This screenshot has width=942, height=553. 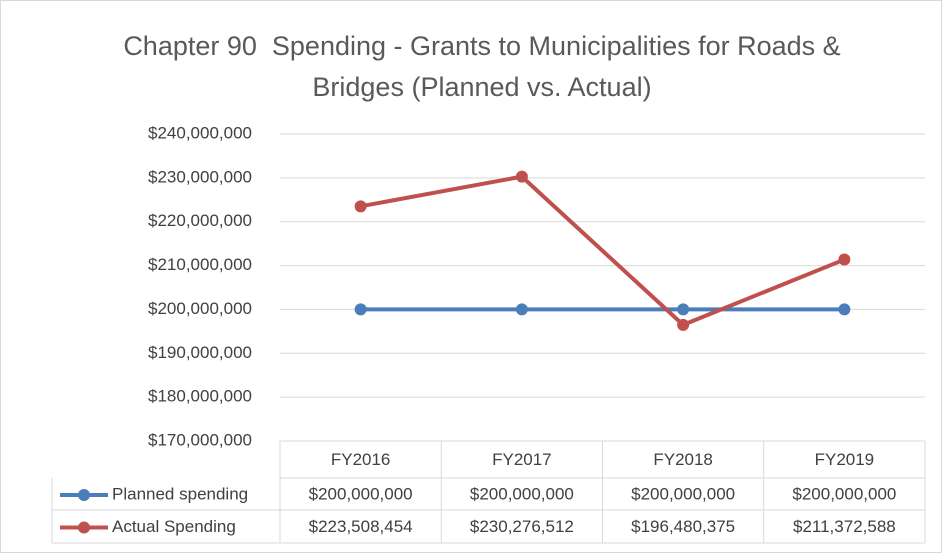 What do you see at coordinates (361, 526) in the screenshot?
I see `table-value: $223,508,454` at bounding box center [361, 526].